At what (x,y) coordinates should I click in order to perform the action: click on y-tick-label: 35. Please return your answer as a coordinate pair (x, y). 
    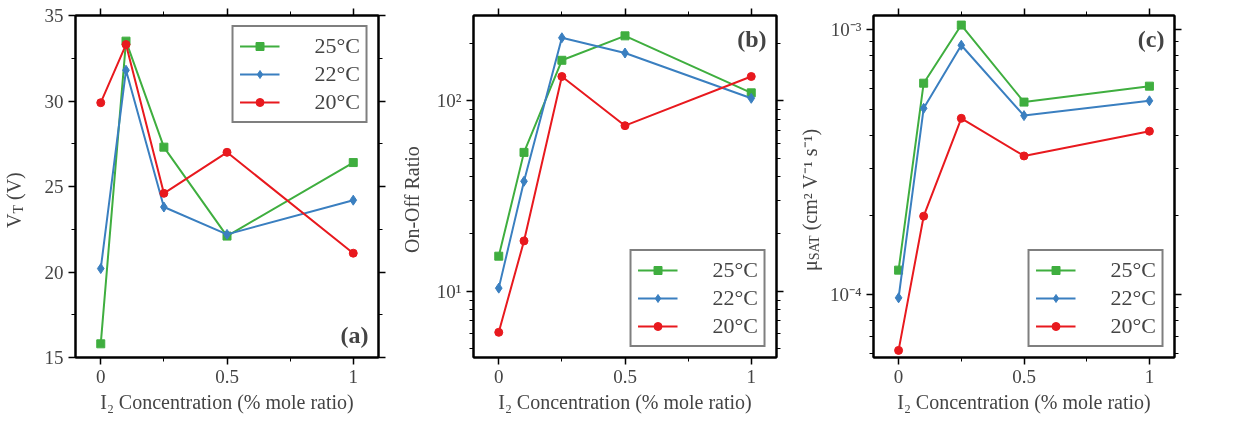
    Looking at the image, I should click on (54, 15).